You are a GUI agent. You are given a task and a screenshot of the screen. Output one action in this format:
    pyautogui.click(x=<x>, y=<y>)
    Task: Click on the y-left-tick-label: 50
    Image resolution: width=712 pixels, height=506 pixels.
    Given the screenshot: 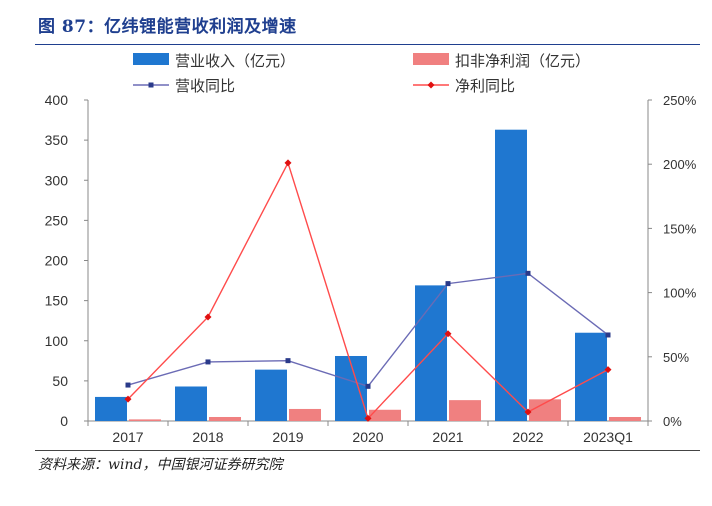 What is the action you would take?
    pyautogui.click(x=60, y=381)
    